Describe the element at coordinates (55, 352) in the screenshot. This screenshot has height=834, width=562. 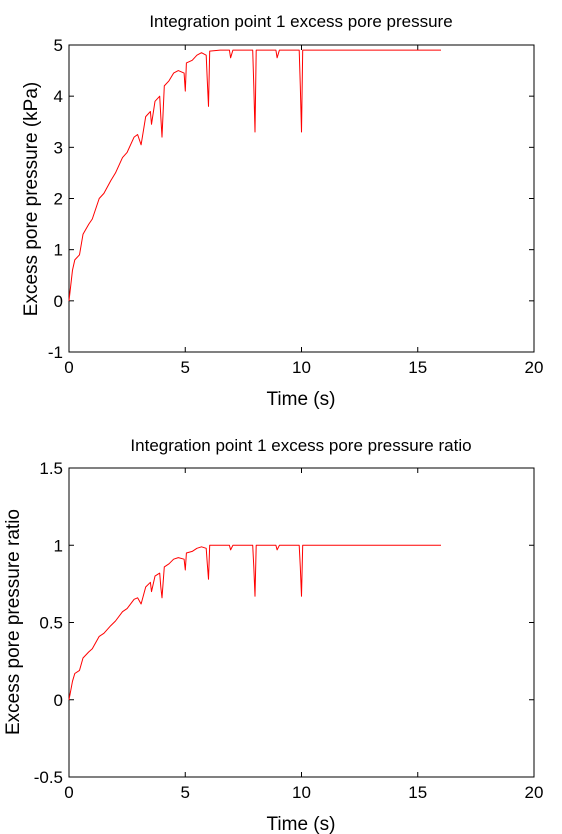
I see `pore-pressure-y-tick-label: -1` at that location.